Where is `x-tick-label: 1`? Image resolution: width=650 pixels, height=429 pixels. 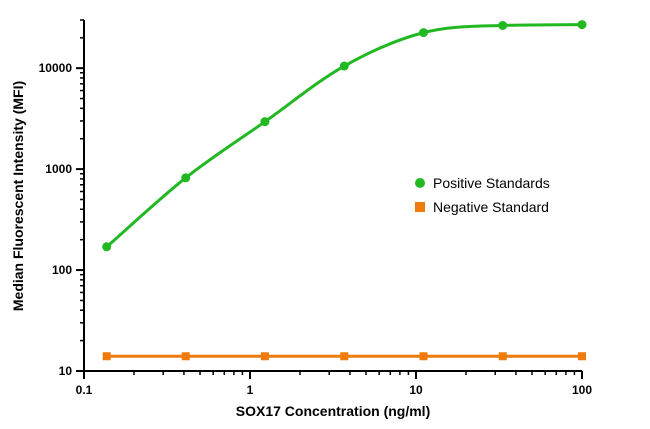 x-tick-label: 1 is located at coordinates (250, 390).